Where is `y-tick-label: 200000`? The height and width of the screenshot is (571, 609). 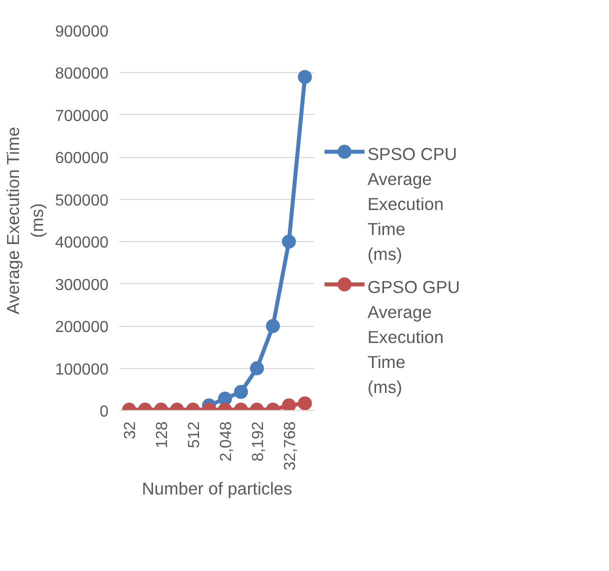 y-tick-label: 200000 is located at coordinates (82, 327).